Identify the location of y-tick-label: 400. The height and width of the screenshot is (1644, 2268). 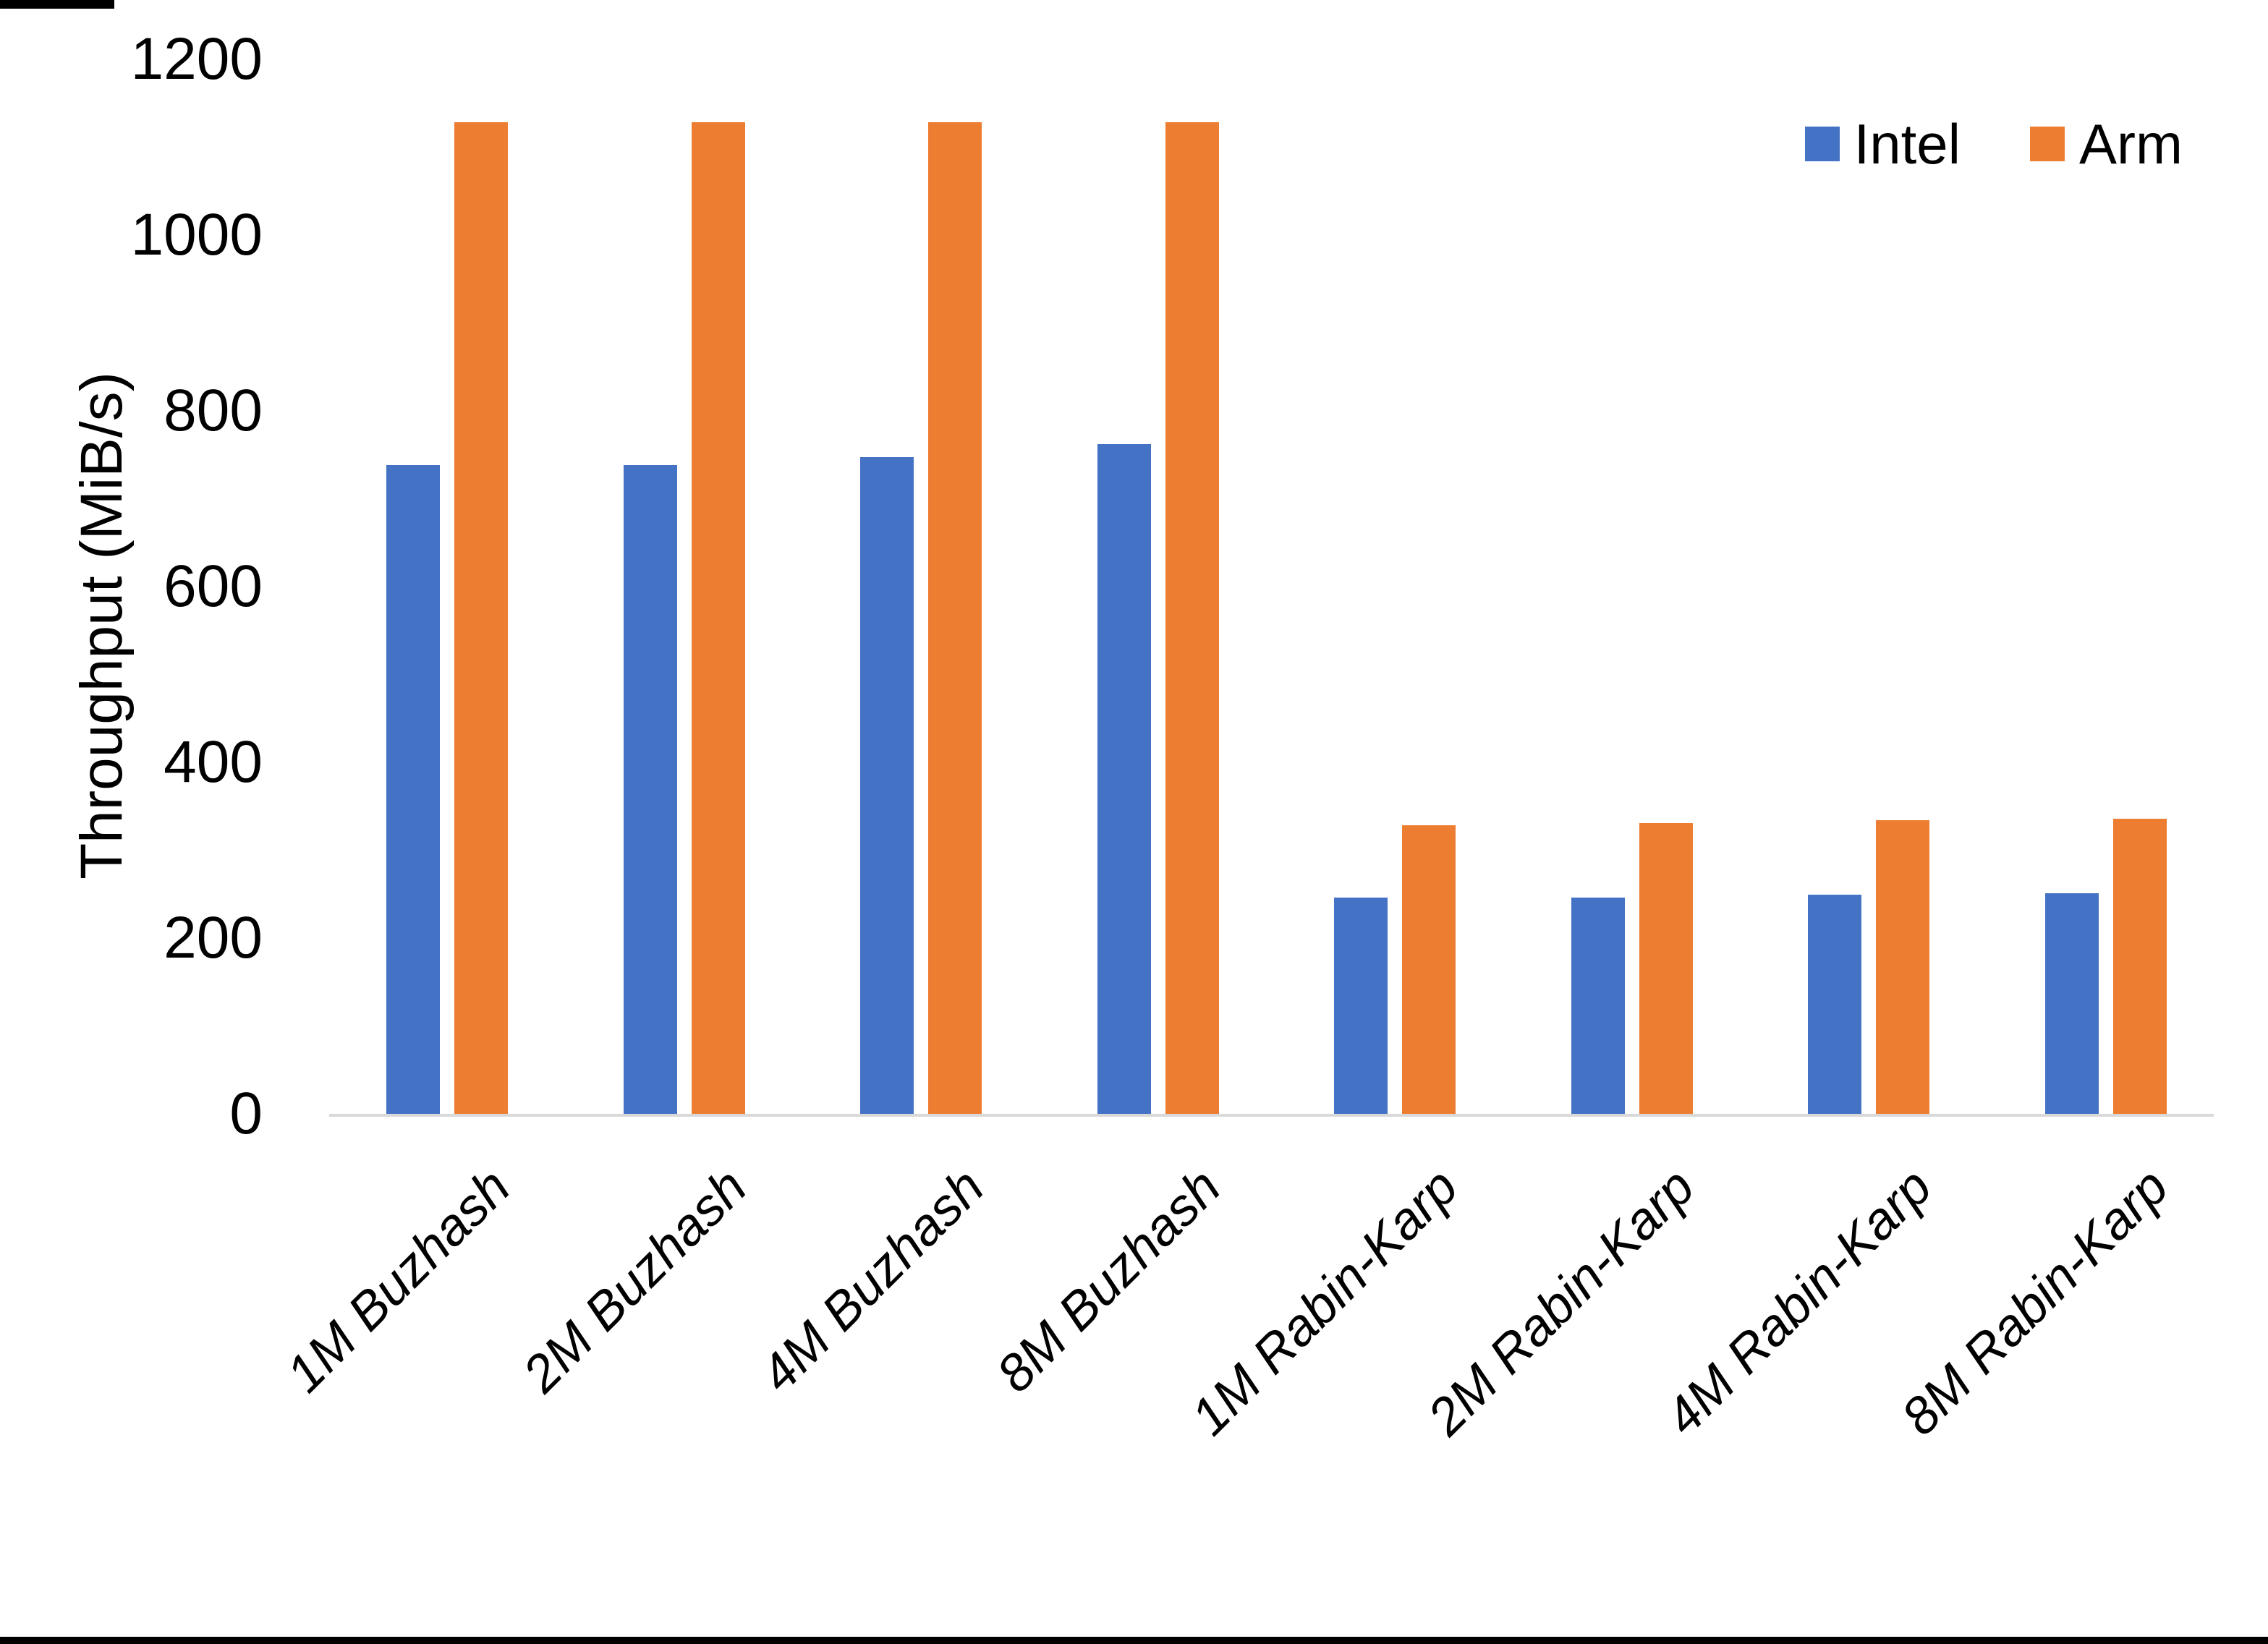
(213, 762).